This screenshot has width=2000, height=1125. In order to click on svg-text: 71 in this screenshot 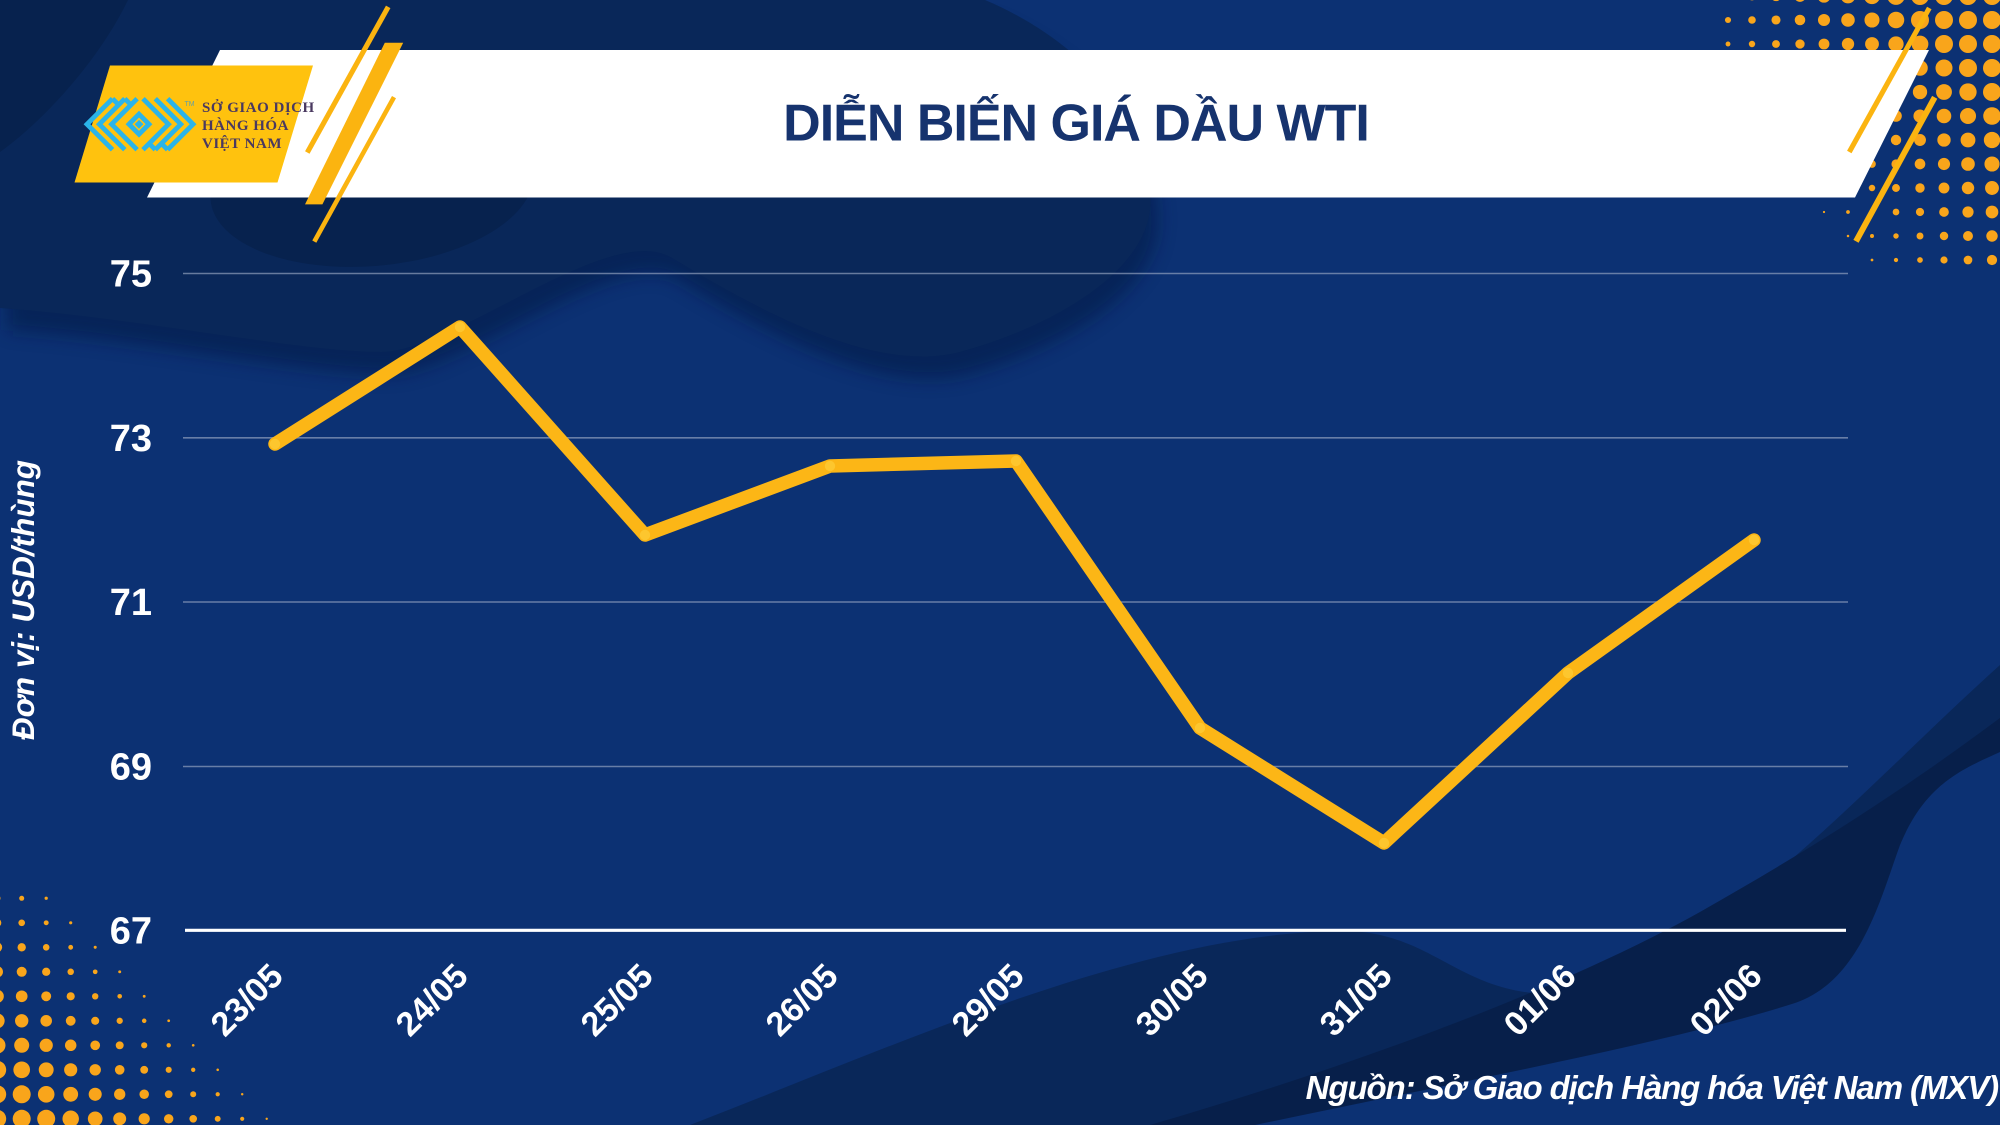, I will do `click(131, 603)`.